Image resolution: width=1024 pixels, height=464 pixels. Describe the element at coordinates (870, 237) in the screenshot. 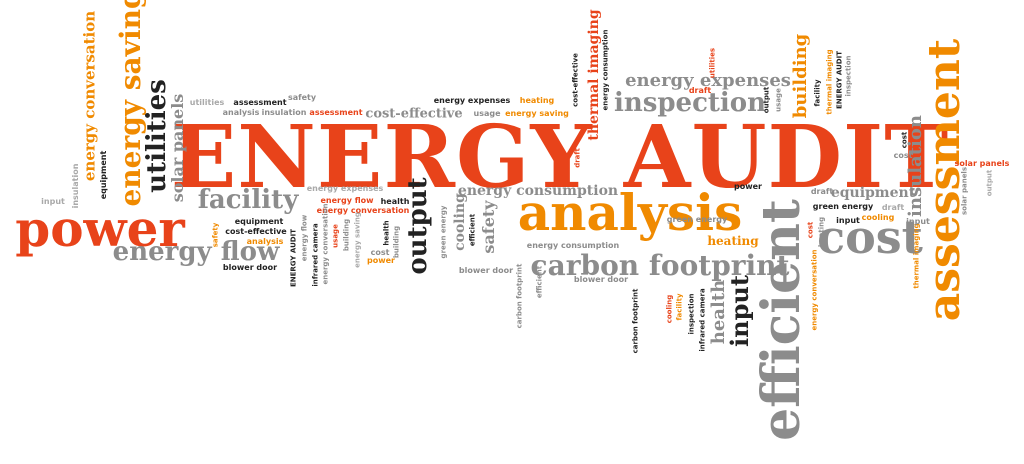

I see `word-cost: cost` at that location.